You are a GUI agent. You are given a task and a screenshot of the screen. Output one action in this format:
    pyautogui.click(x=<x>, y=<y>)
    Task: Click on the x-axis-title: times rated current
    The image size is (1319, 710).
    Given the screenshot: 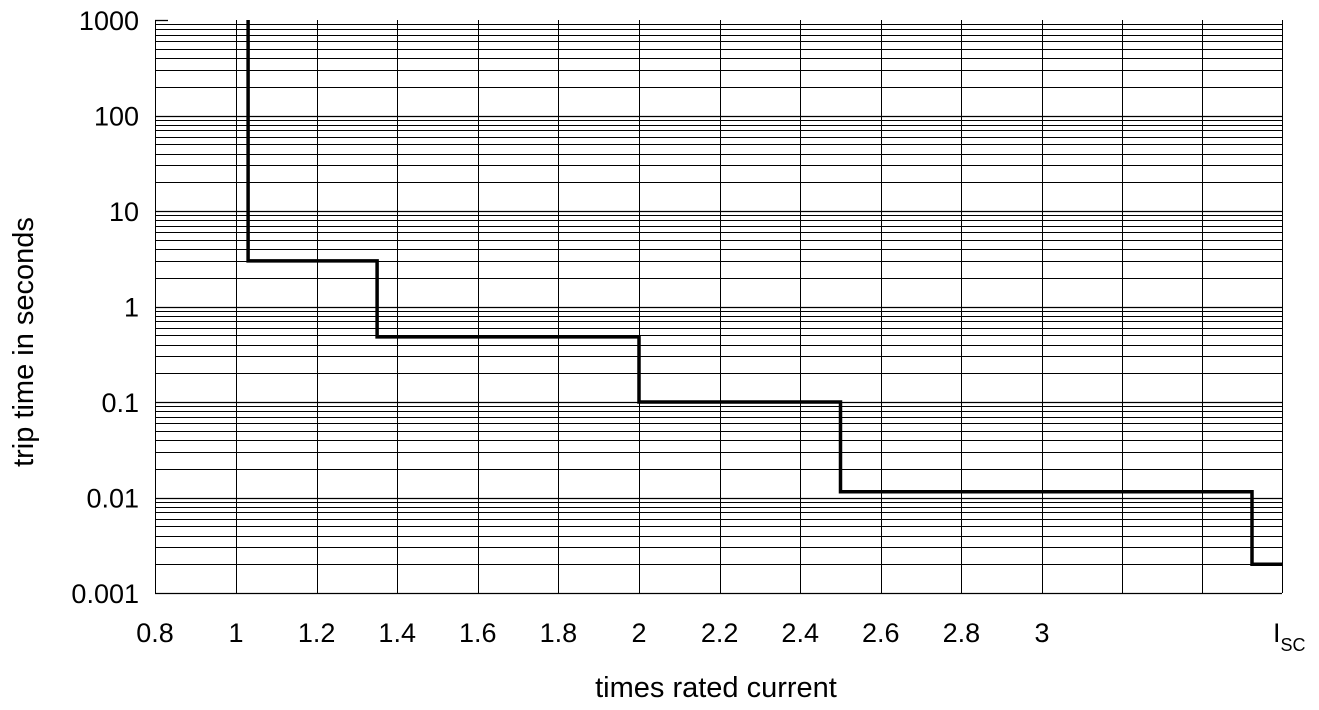 What is the action you would take?
    pyautogui.click(x=716, y=688)
    